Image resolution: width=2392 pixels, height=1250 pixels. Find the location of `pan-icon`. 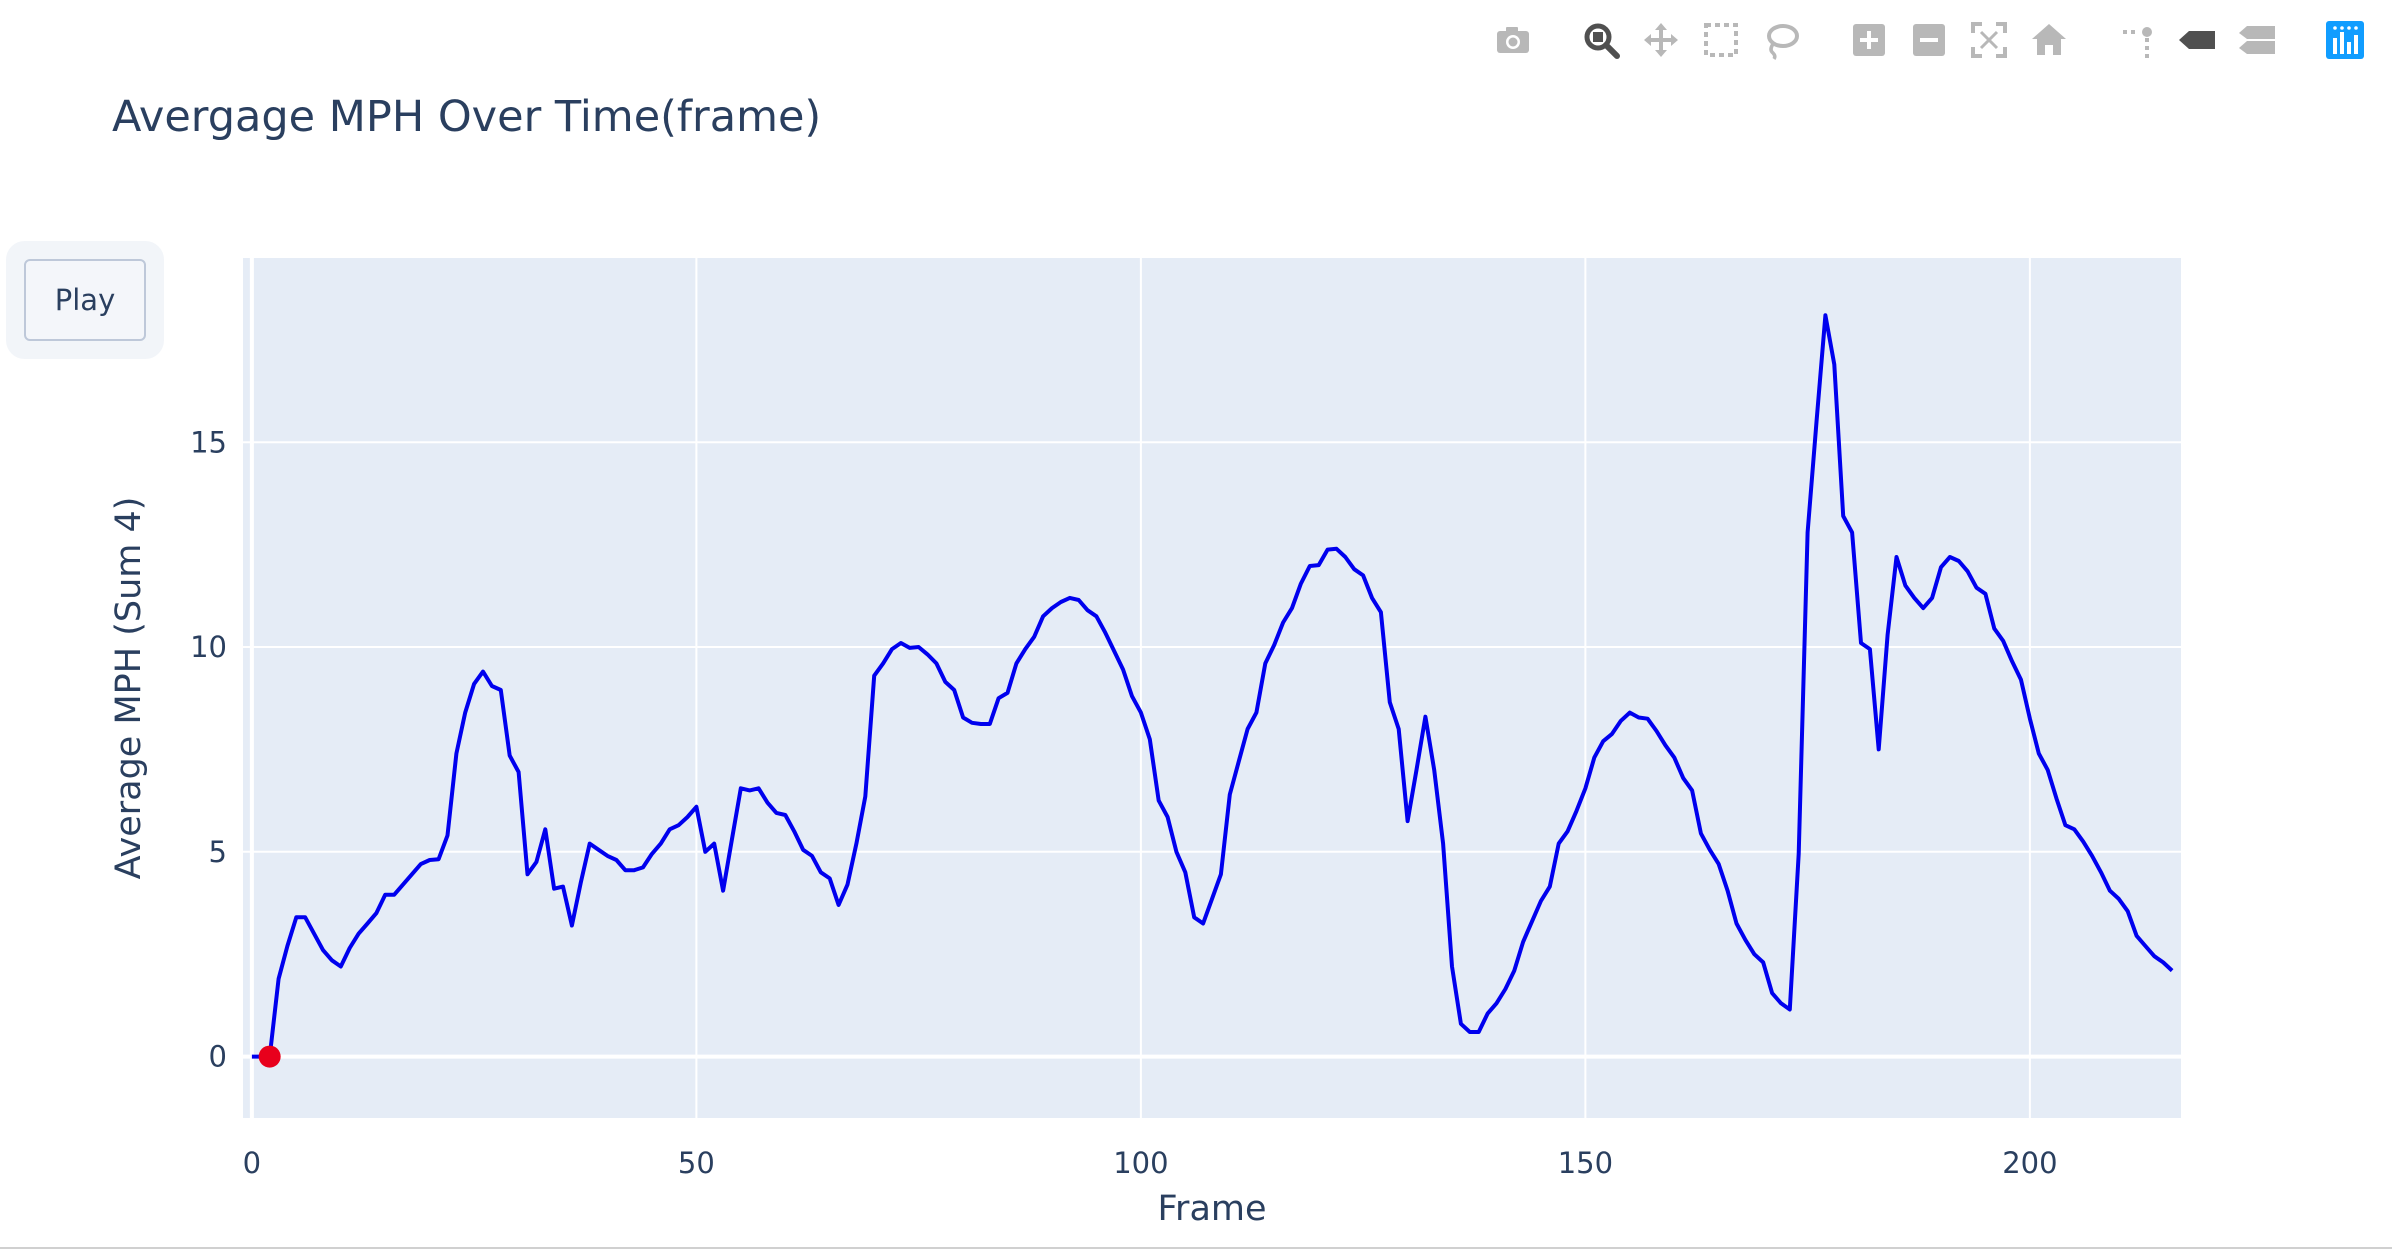

pan-icon is located at coordinates (1661, 40).